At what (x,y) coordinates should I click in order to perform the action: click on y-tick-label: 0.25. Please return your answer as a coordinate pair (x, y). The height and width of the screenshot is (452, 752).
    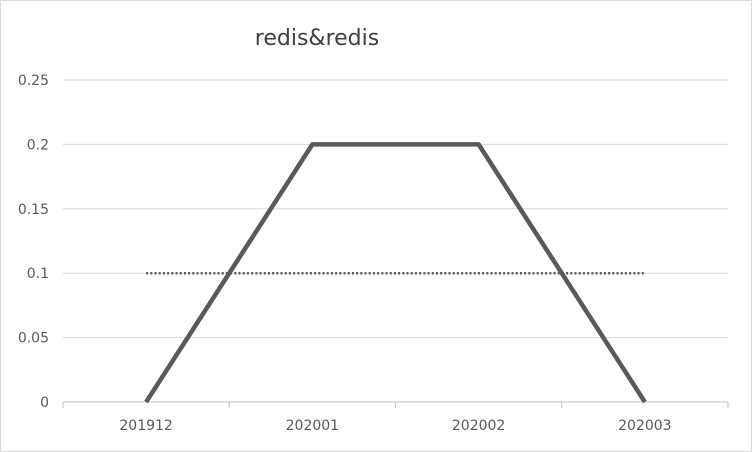
    Looking at the image, I should click on (33, 81).